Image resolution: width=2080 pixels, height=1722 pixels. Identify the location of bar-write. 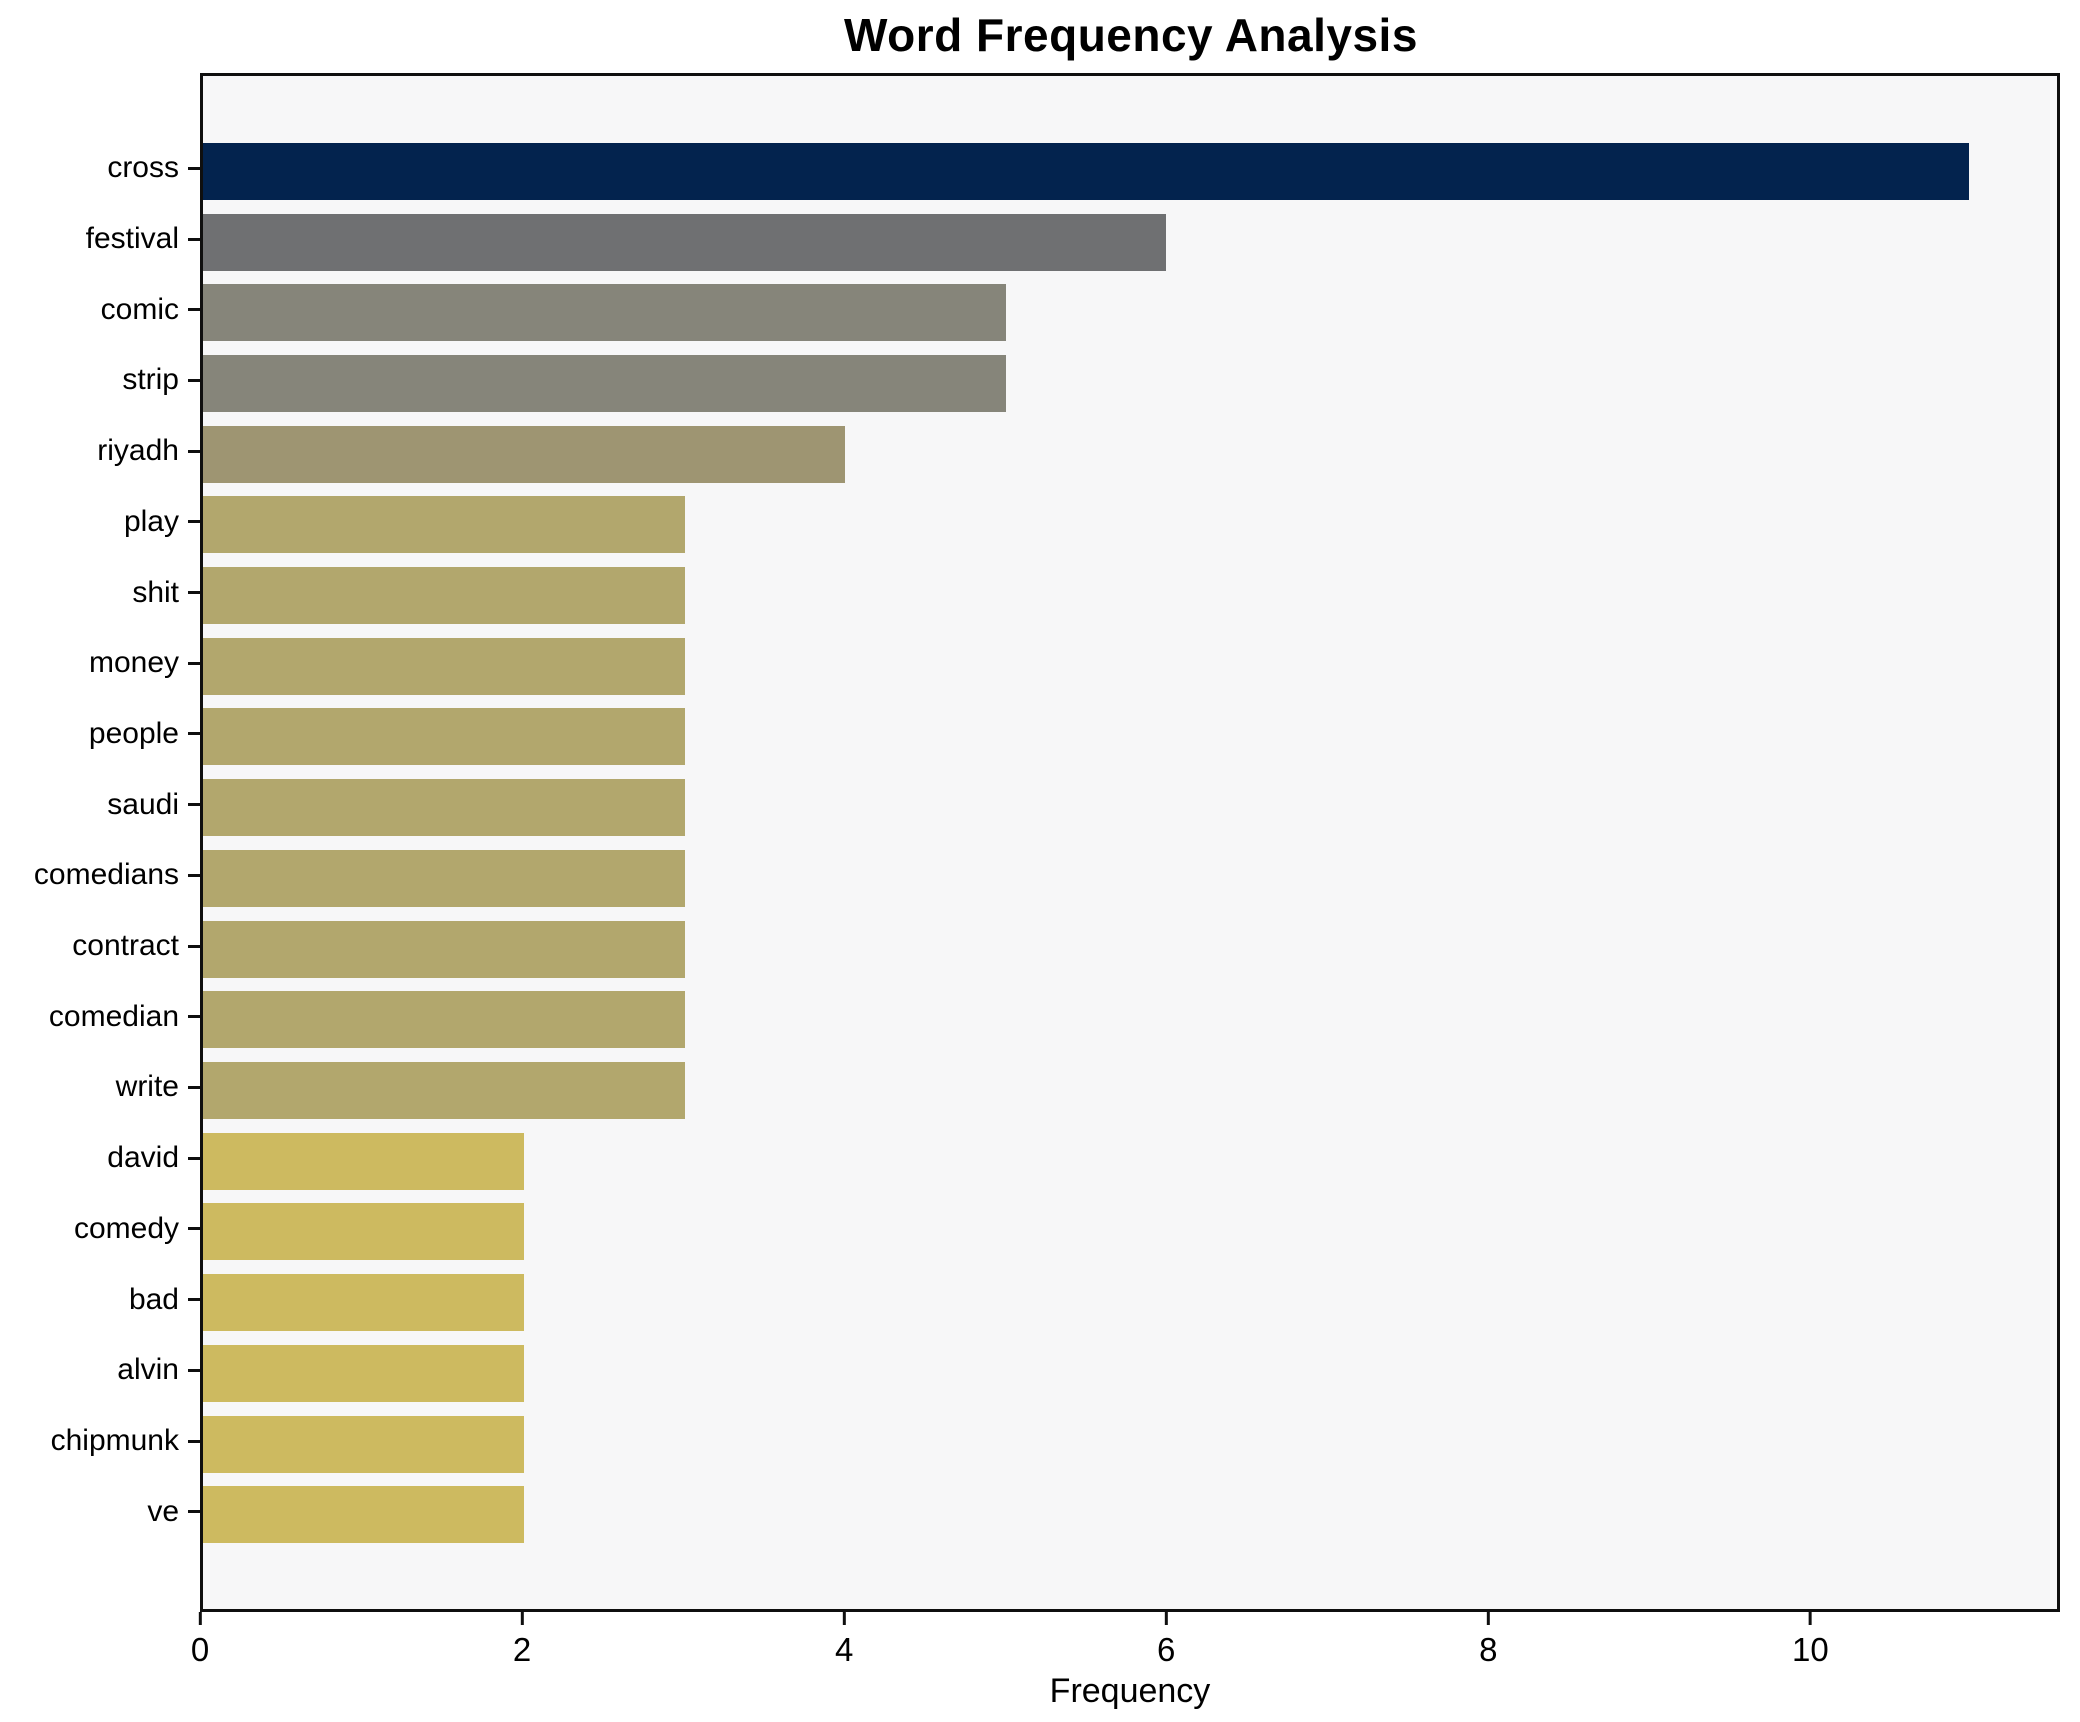
(444, 1090).